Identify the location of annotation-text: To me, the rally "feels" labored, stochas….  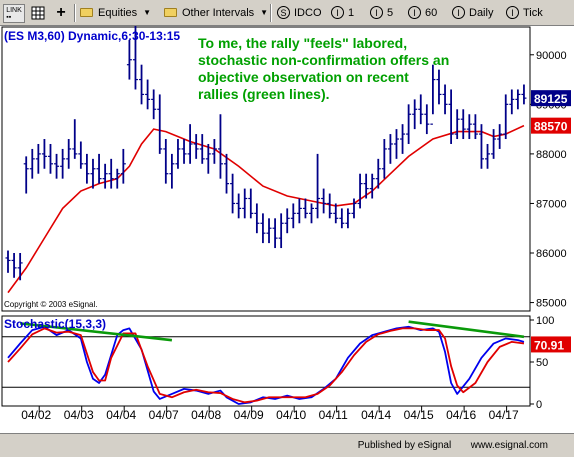
(323, 68).